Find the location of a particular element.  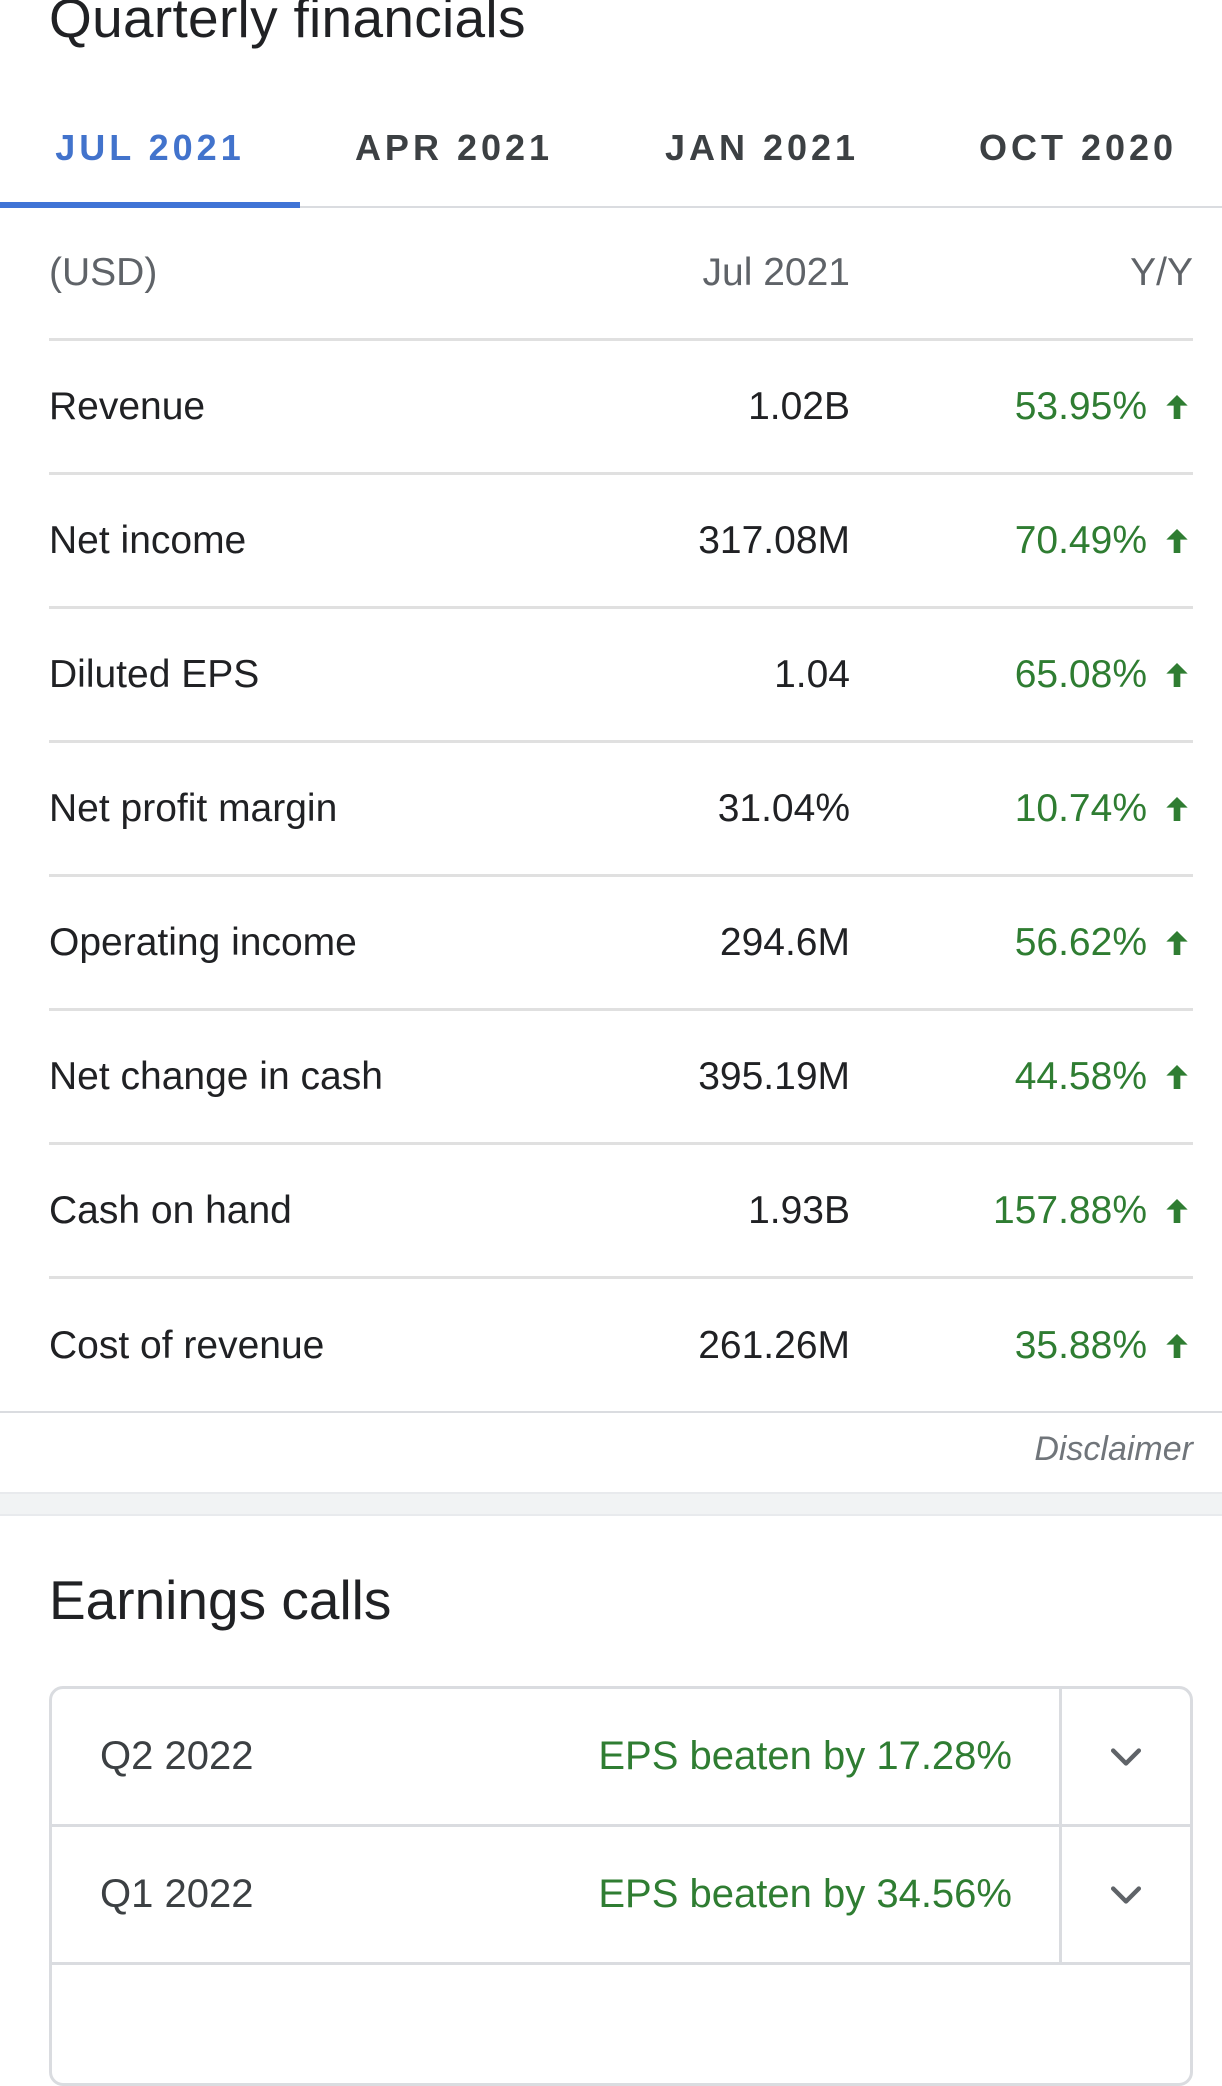

section-separator is located at coordinates (611, 1504).